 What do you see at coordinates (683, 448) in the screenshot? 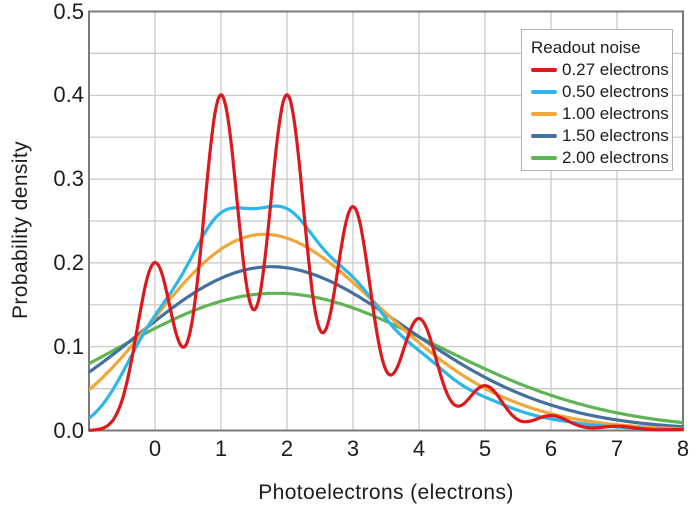
I see `x-tick-label-8: 8` at bounding box center [683, 448].